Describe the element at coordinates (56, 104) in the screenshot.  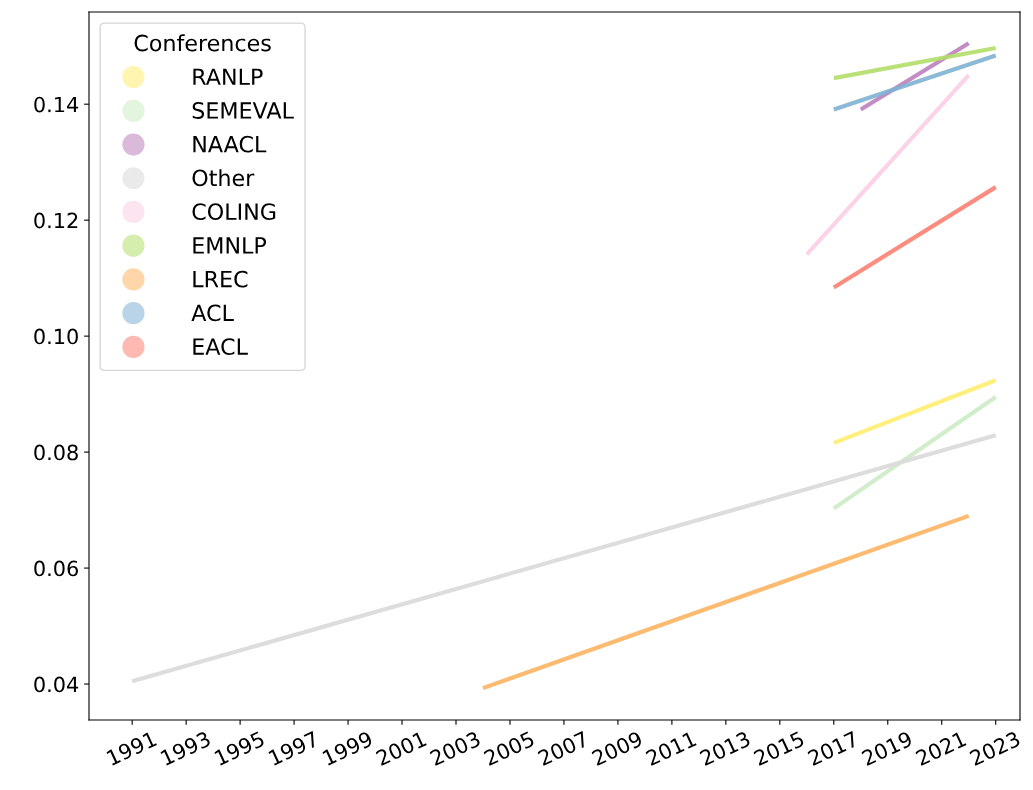
I see `y-tick-label: 0.14` at that location.